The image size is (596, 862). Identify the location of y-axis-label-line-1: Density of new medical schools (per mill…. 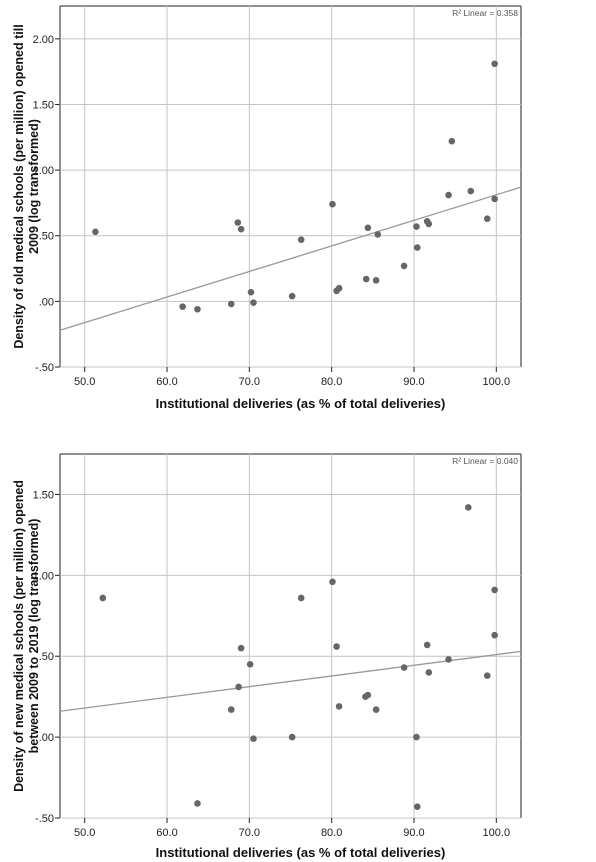
(19, 636).